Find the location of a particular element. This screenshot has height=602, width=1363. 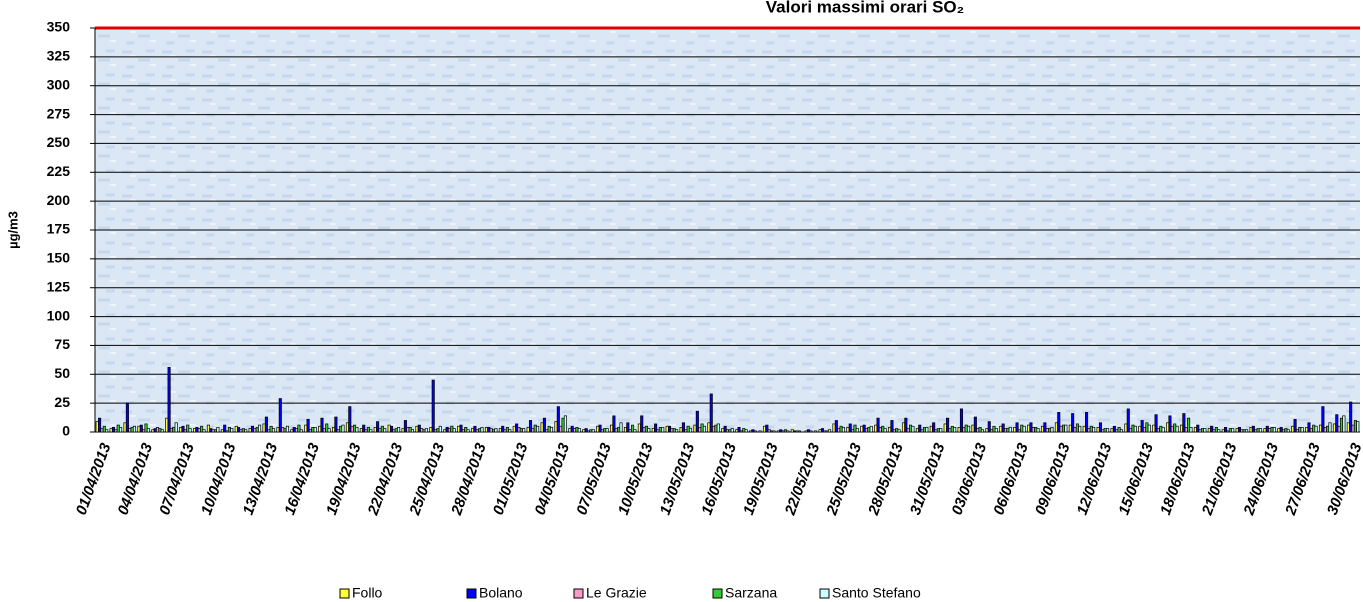

x-tick-label: 19/04/2013 is located at coordinates (344, 478).